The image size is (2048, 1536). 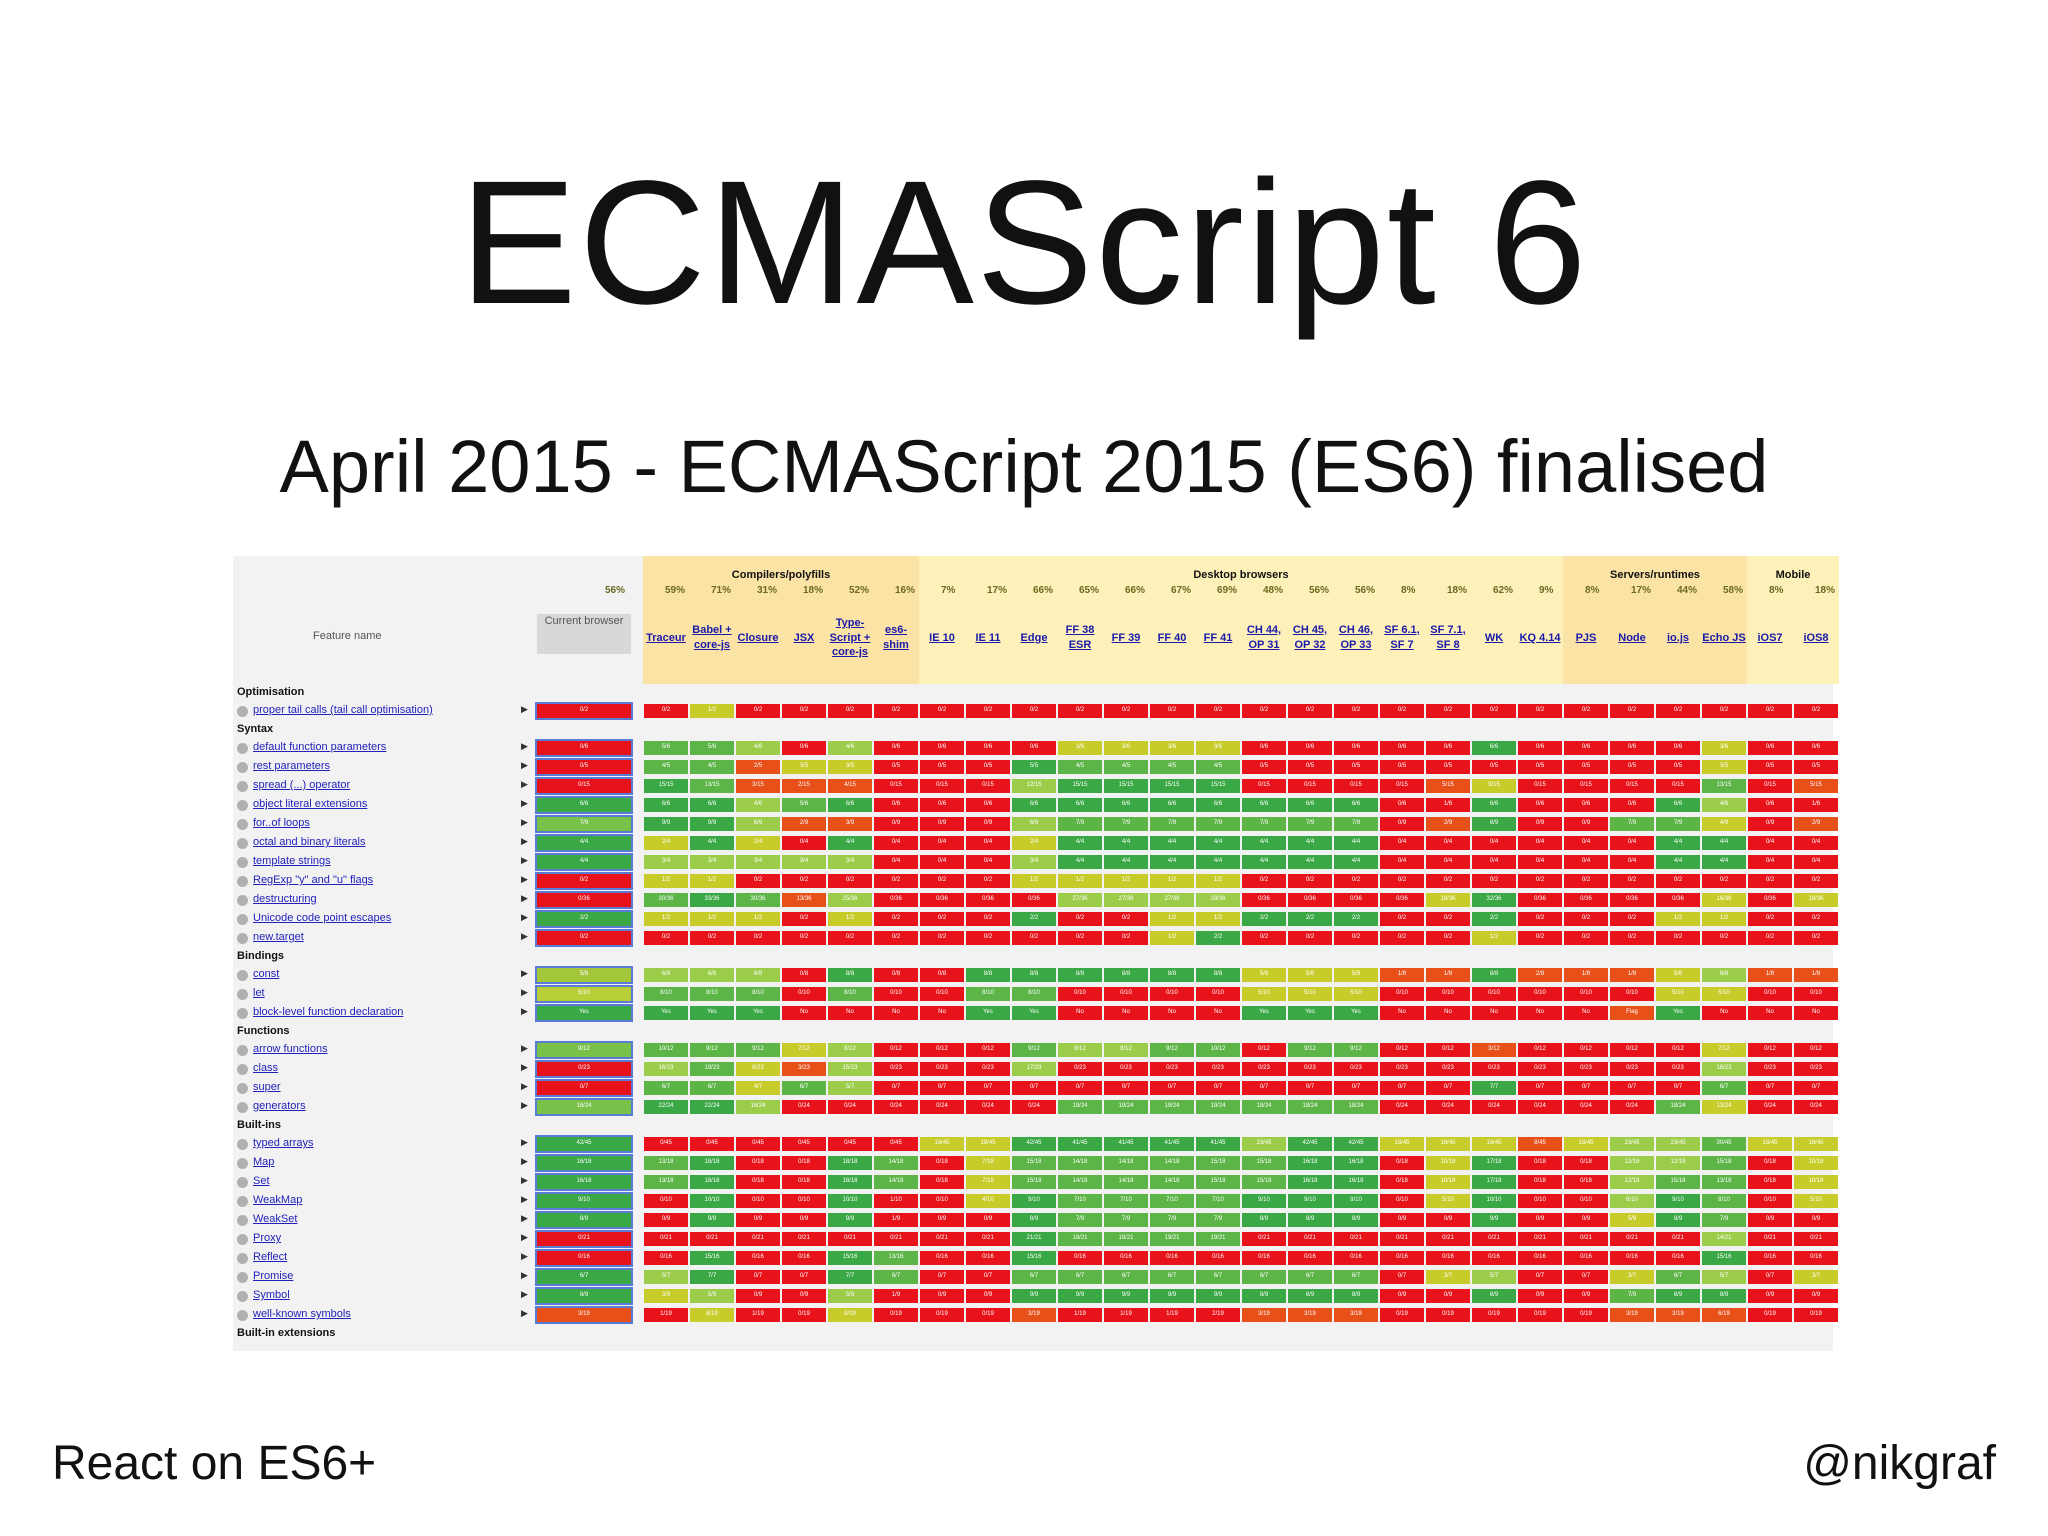 I want to click on section-heading: Functions, so click(x=263, y=1031).